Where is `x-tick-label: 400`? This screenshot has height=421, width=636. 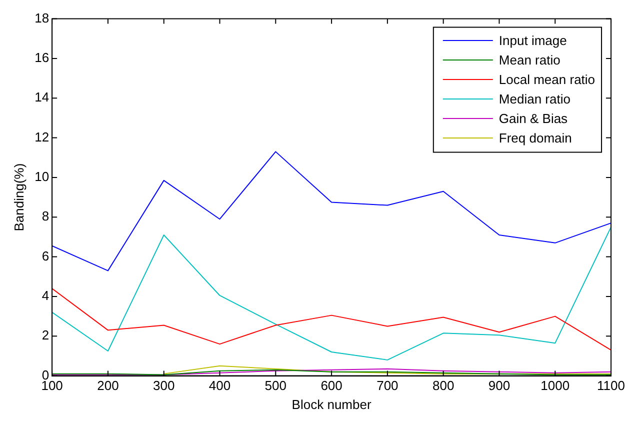
x-tick-label: 400 is located at coordinates (219, 386).